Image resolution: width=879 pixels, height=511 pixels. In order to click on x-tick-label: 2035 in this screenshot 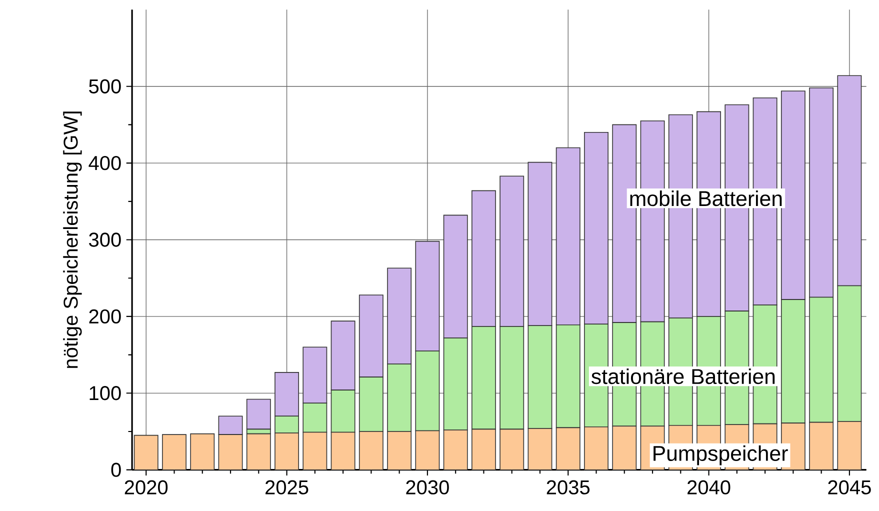, I will do `click(568, 487)`.